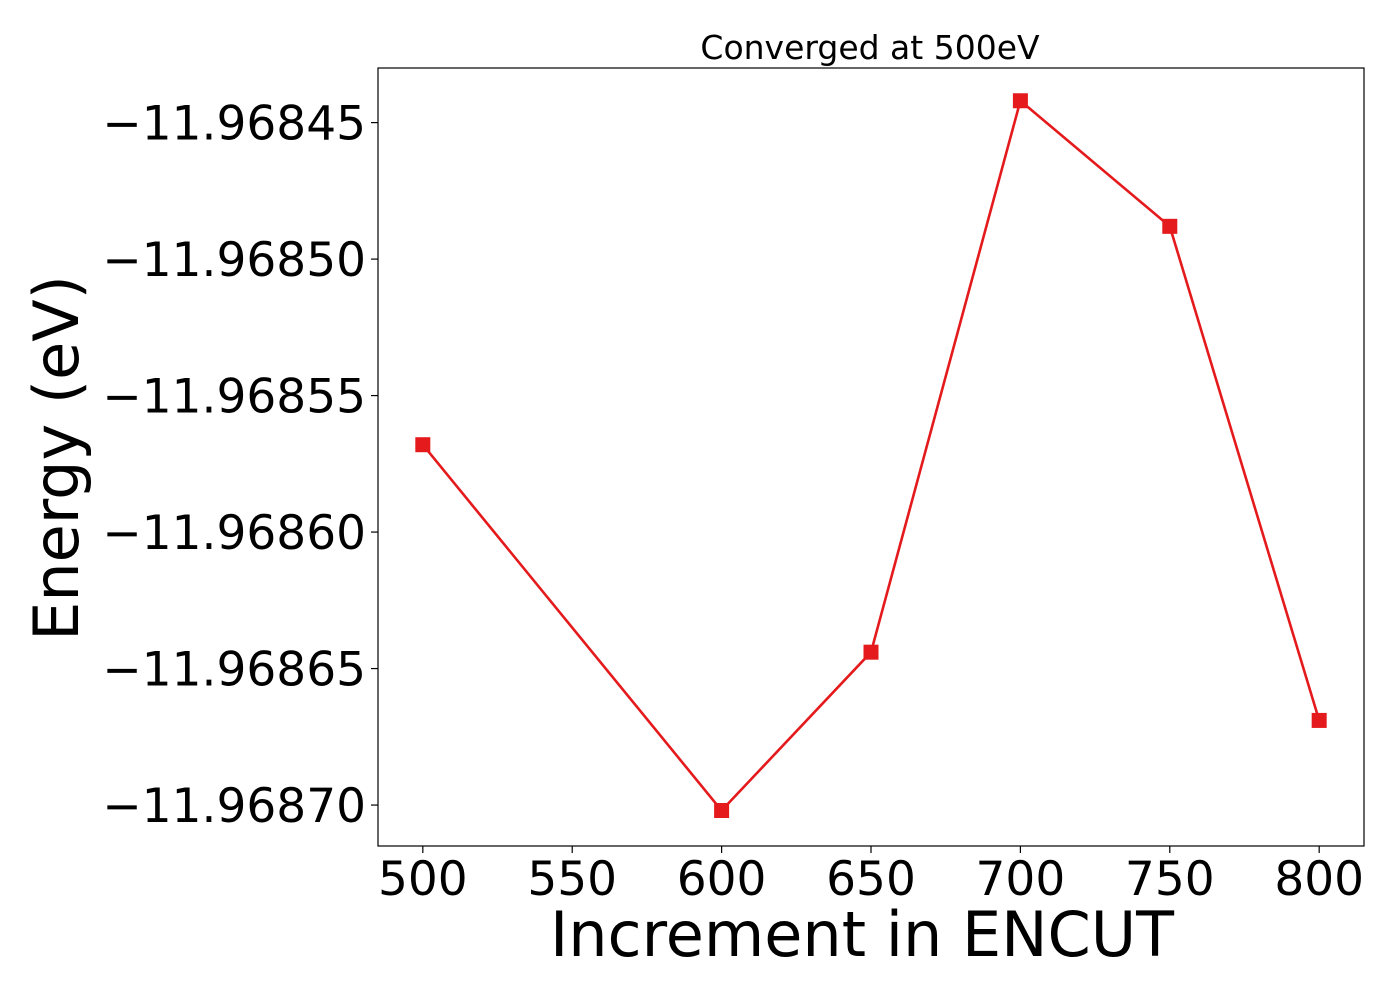  What do you see at coordinates (1319, 879) in the screenshot?
I see `x-tick-label-800: 800` at bounding box center [1319, 879].